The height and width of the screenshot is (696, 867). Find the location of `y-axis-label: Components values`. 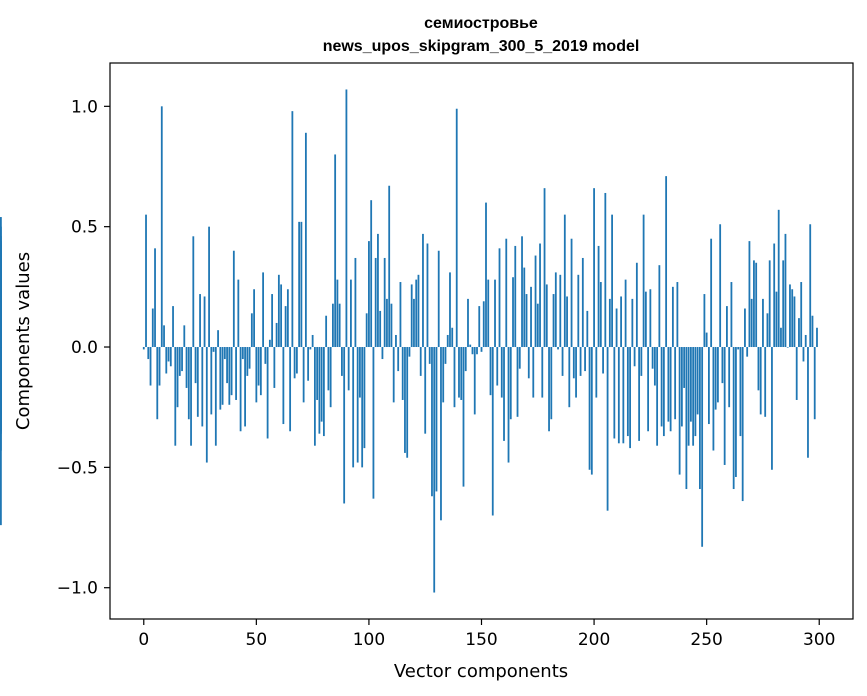

y-axis-label: Components values is located at coordinates (23, 341).